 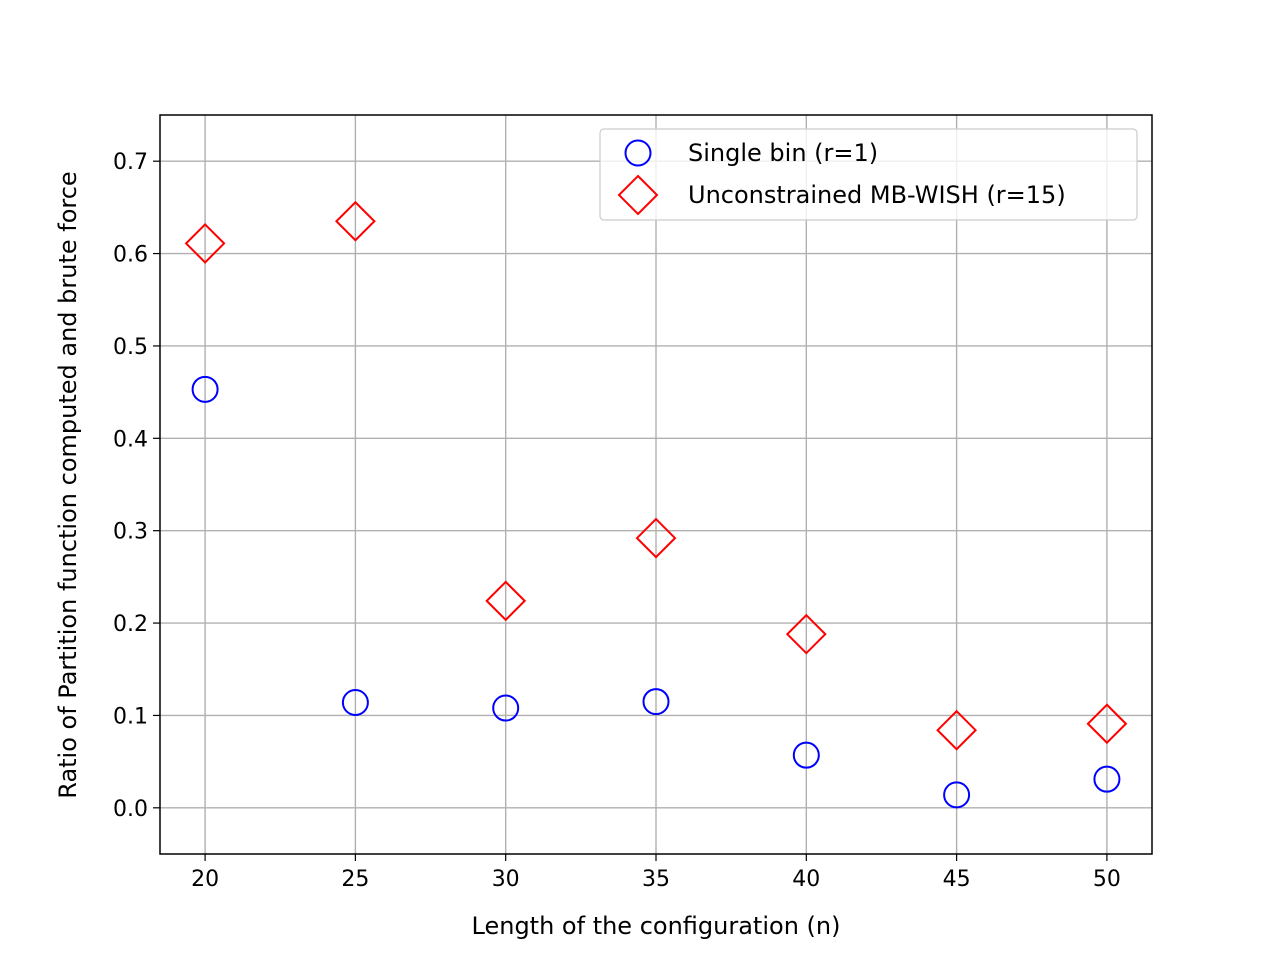 What do you see at coordinates (130, 347) in the screenshot?
I see `y-tick-label: 0.5` at bounding box center [130, 347].